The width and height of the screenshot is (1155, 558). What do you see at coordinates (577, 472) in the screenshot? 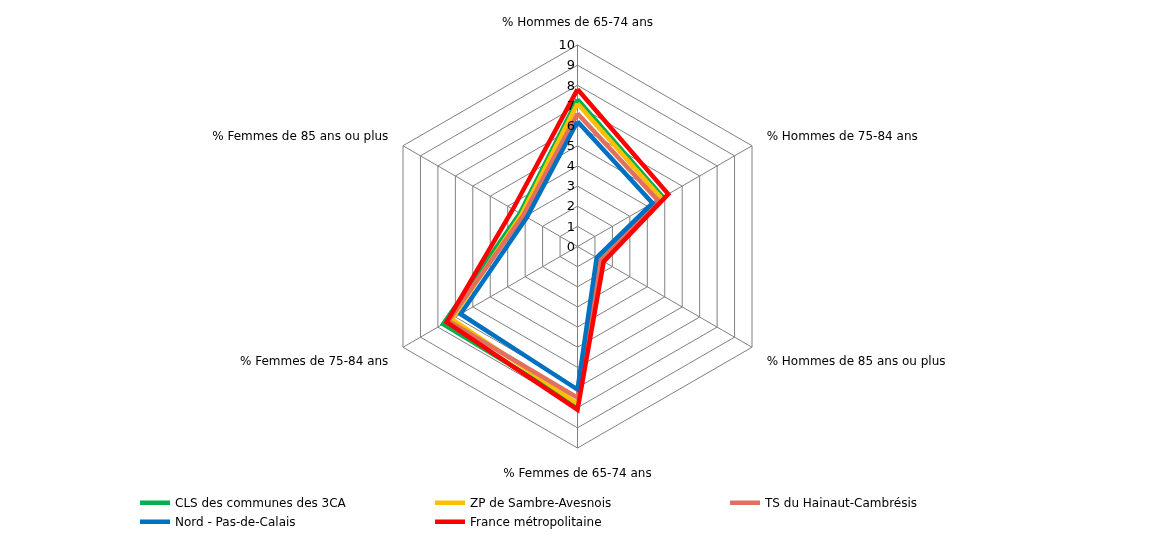
I see `spoke-label: % Femmes de 65-74 ans` at bounding box center [577, 472].